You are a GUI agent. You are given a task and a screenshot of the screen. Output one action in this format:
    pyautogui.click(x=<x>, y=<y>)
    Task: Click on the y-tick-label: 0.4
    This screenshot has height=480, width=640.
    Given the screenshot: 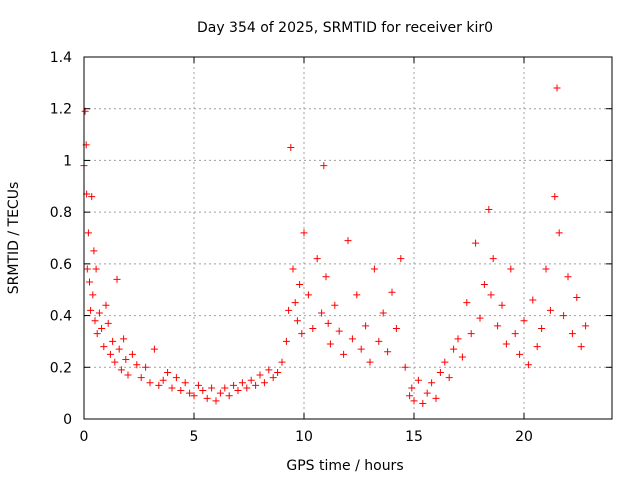 What is the action you would take?
    pyautogui.click(x=61, y=317)
    